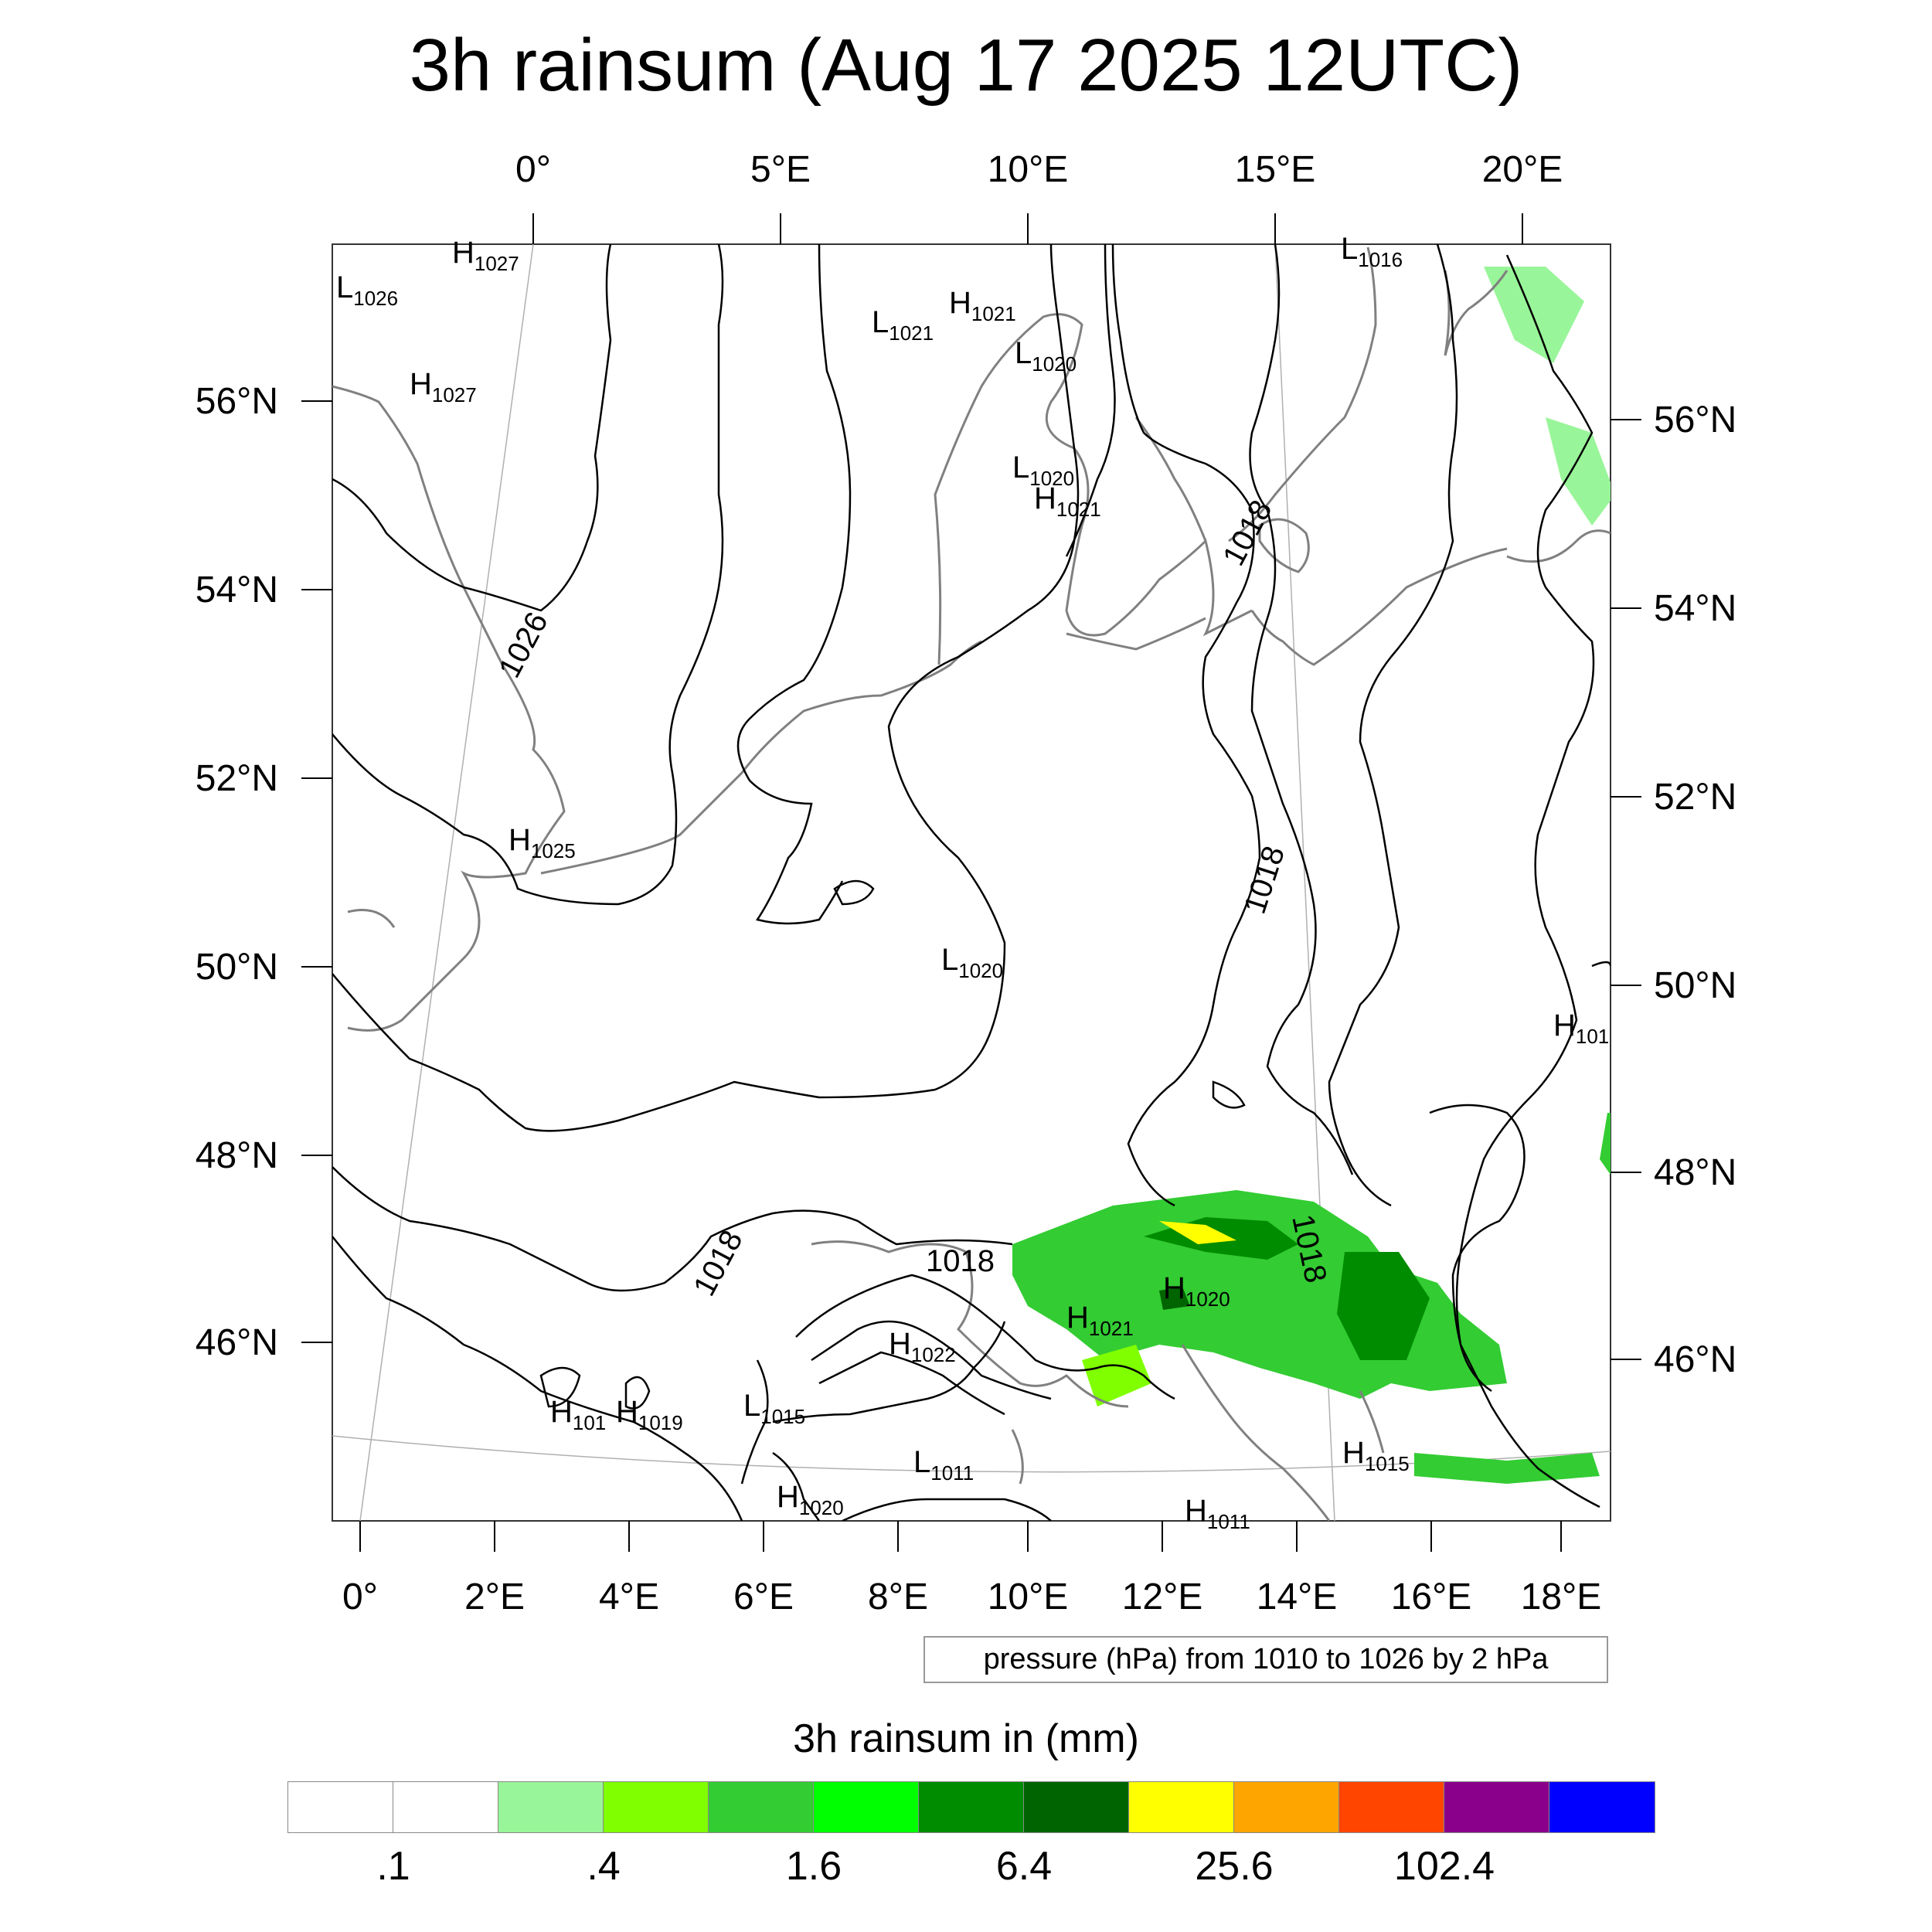 This screenshot has height=1932, width=1932. I want to click on top-lon-labels: 0° 5°E 10°E 15°E 20°E, so click(1039, 169).